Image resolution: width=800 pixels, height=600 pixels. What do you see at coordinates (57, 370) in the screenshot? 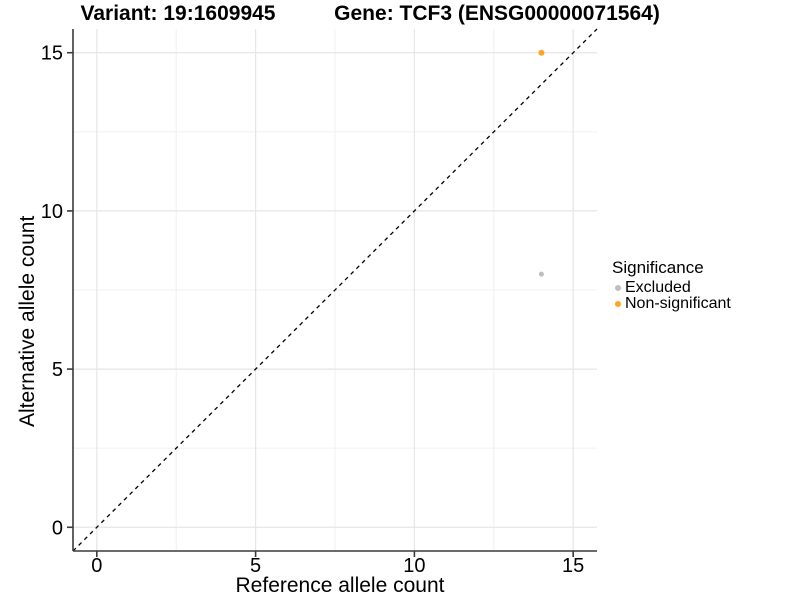
I see `y-tick-label: 5` at bounding box center [57, 370].